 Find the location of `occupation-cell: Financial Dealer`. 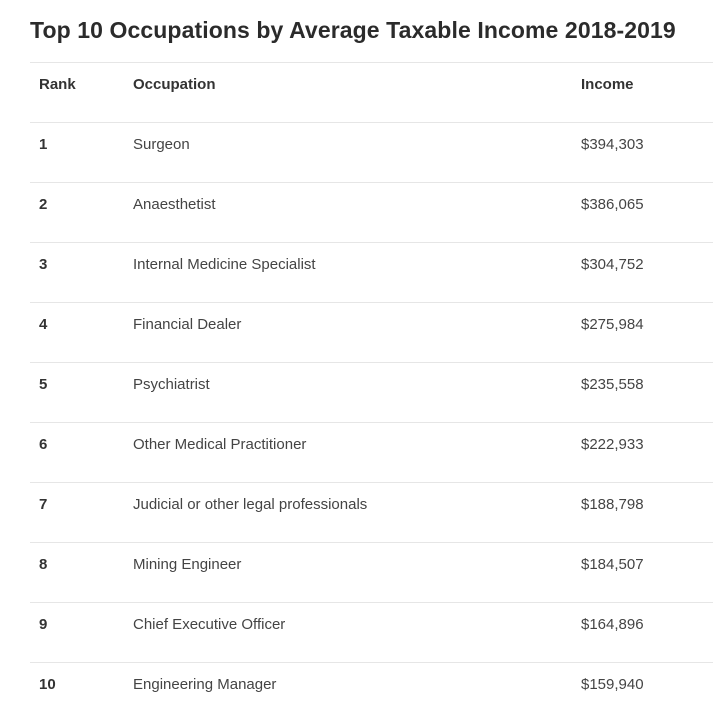

occupation-cell: Financial Dealer is located at coordinates (187, 324).